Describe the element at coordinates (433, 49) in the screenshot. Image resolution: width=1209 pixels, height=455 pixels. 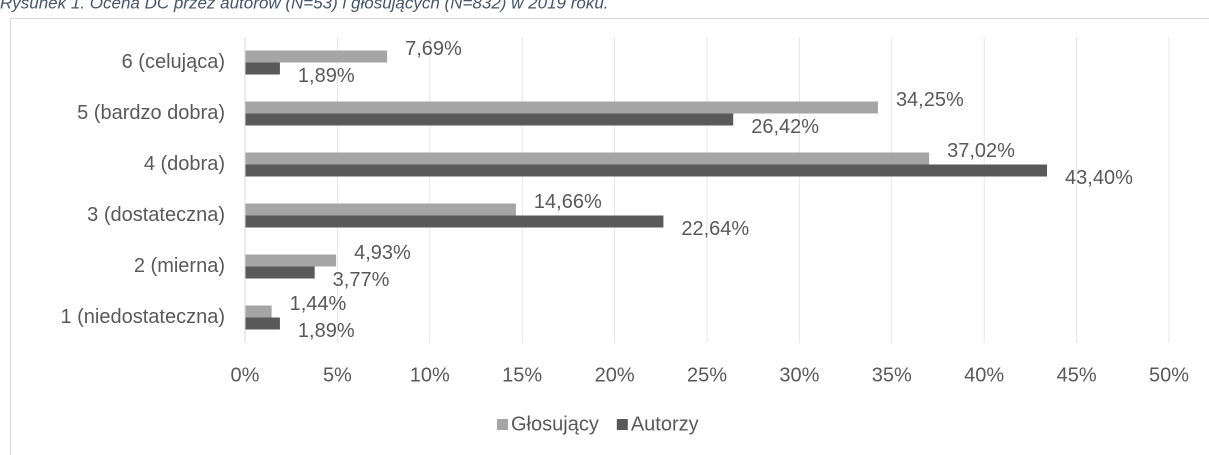
I see `data-label: 7,69%` at that location.